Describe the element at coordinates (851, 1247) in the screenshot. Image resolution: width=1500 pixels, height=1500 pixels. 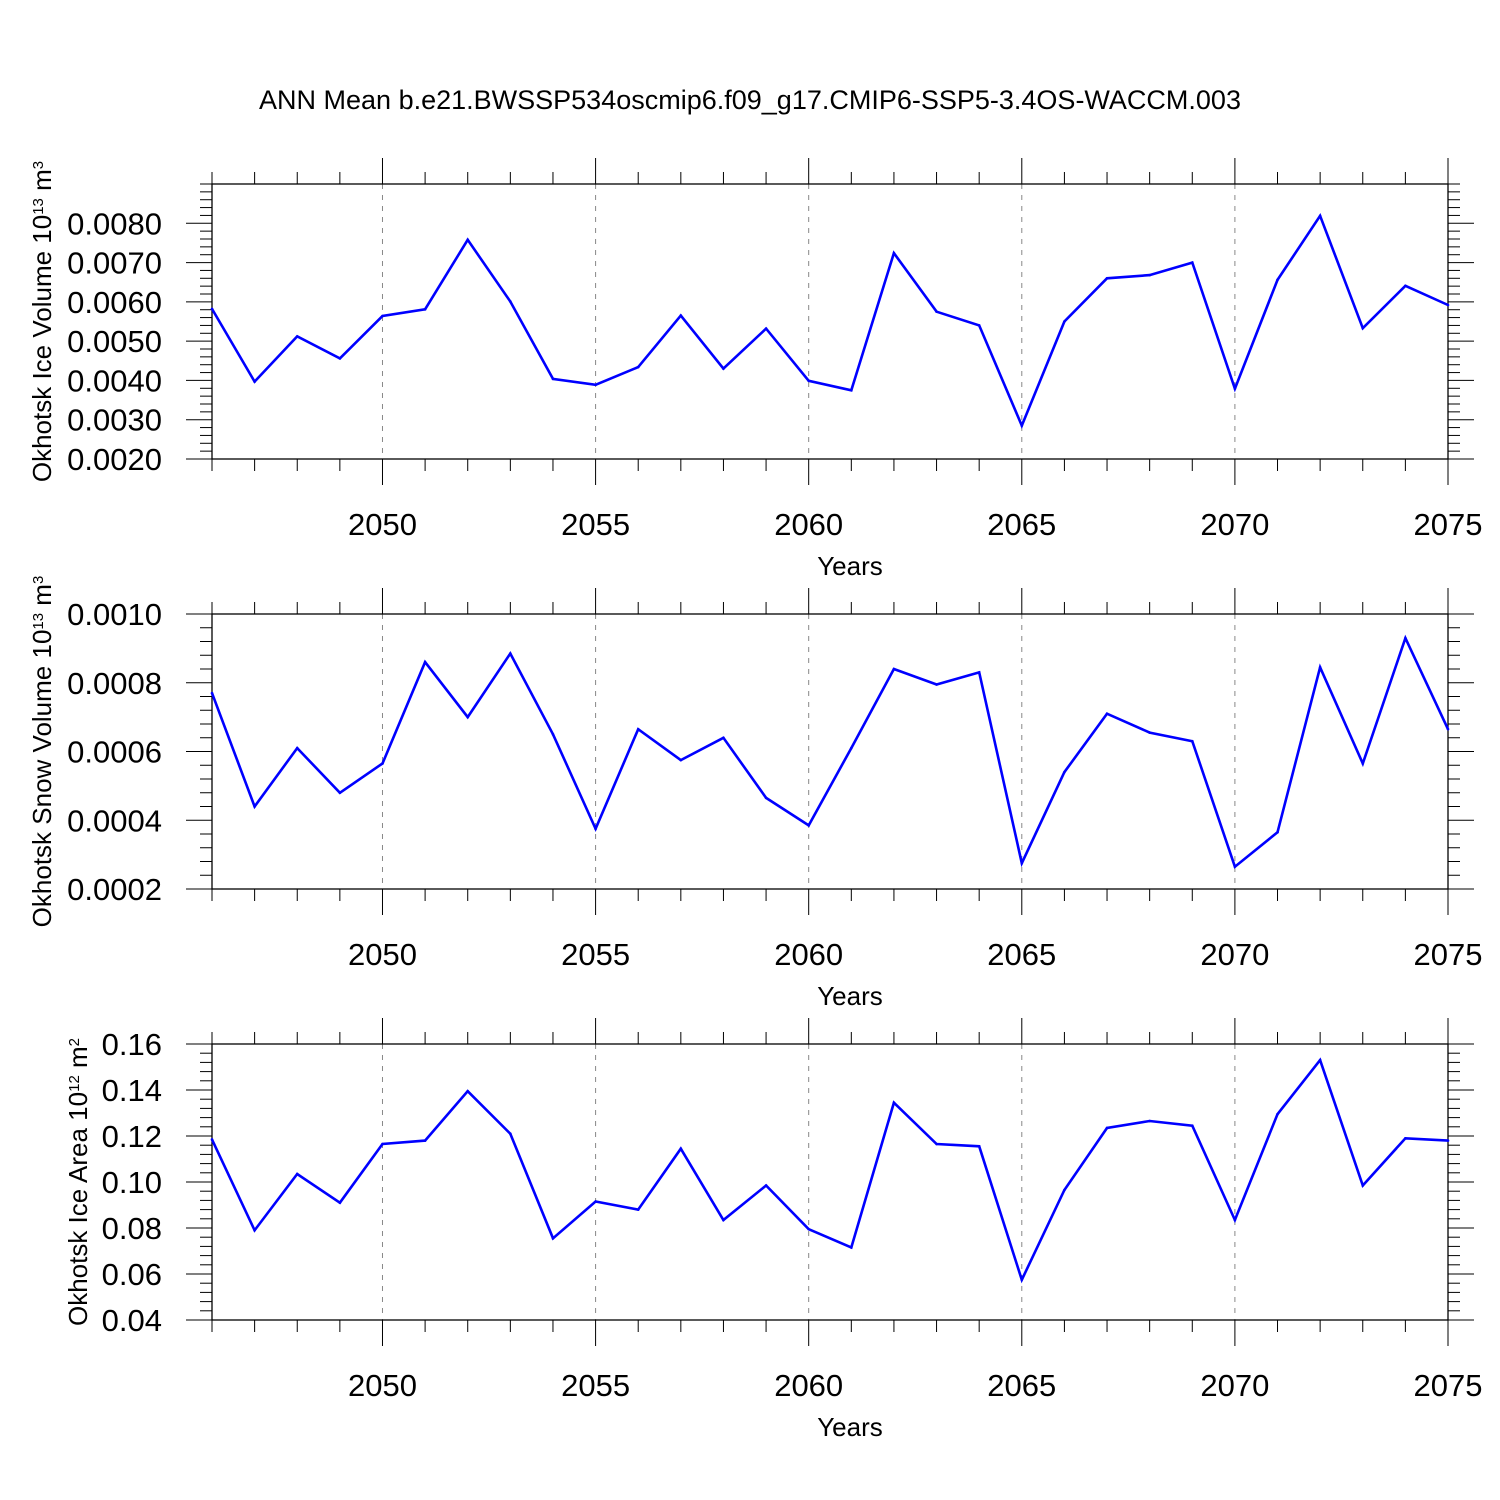
I see `data-point-2061` at that location.